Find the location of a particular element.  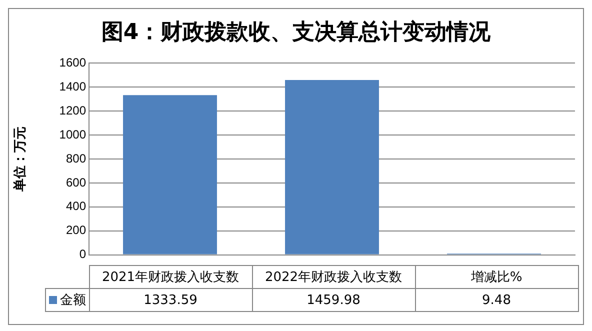

chart-title: 图4：财政拨款收、支决算总计变动情况 is located at coordinates (296, 32).